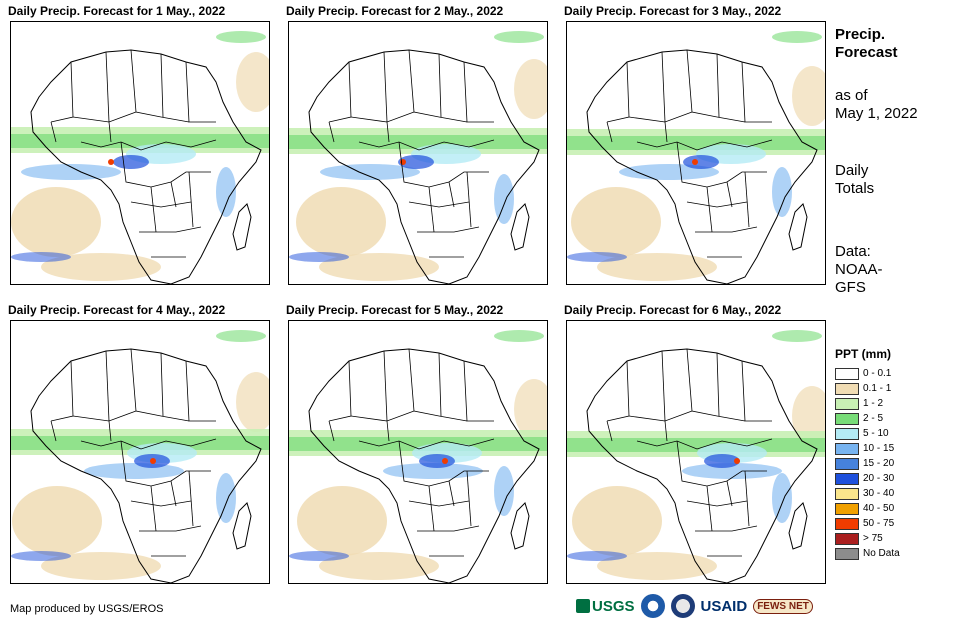 This screenshot has width=967, height=626. I want to click on panel-title: Daily Precip. Forecast for 2 May., 2022, so click(395, 11).